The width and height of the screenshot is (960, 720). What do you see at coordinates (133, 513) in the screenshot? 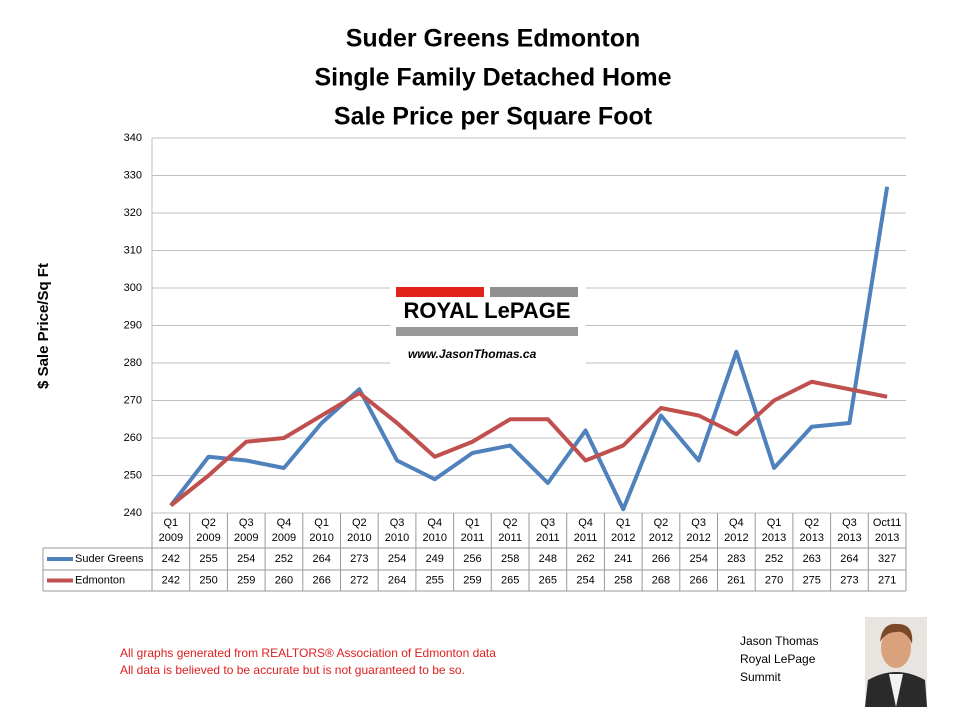
I see `y-tick-label: 240` at bounding box center [133, 513].